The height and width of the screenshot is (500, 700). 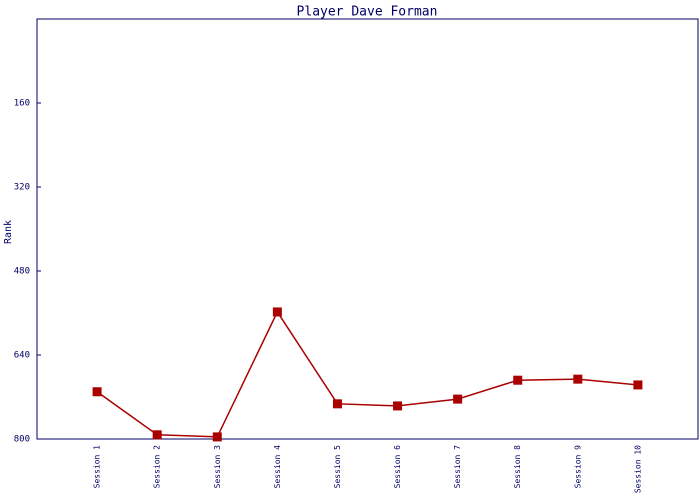 I want to click on x-tick-label: Session 1, so click(x=97, y=467).